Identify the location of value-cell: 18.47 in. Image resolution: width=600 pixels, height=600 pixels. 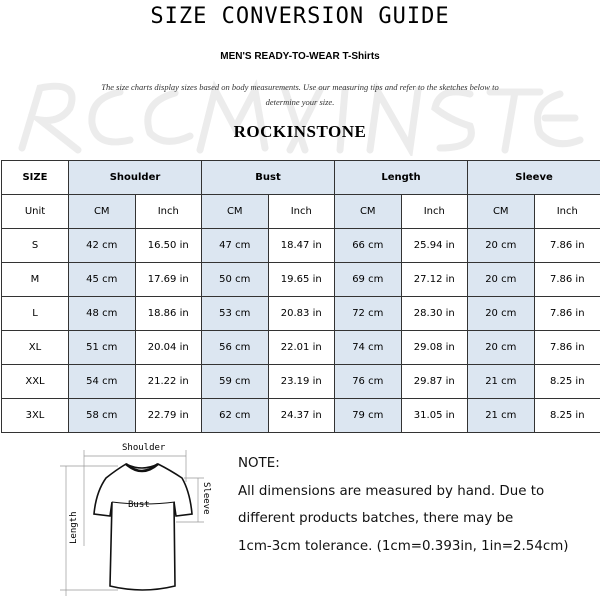
(301, 245).